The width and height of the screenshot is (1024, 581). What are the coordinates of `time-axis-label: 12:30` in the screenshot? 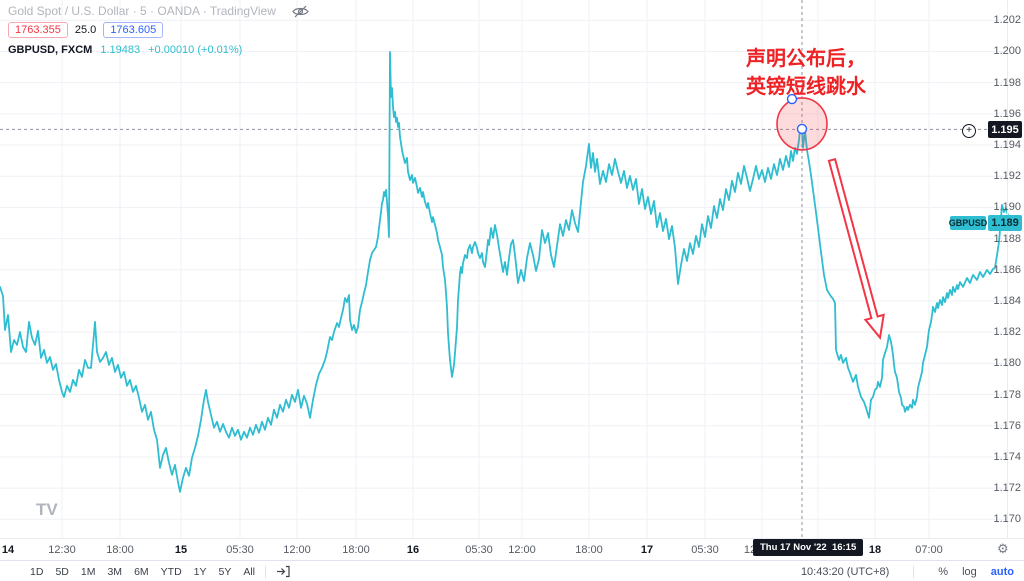 It's located at (62, 550).